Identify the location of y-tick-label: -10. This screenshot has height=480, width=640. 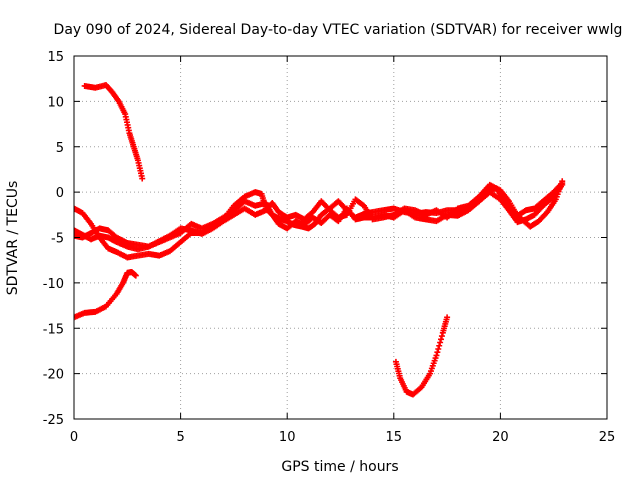
(53, 284).